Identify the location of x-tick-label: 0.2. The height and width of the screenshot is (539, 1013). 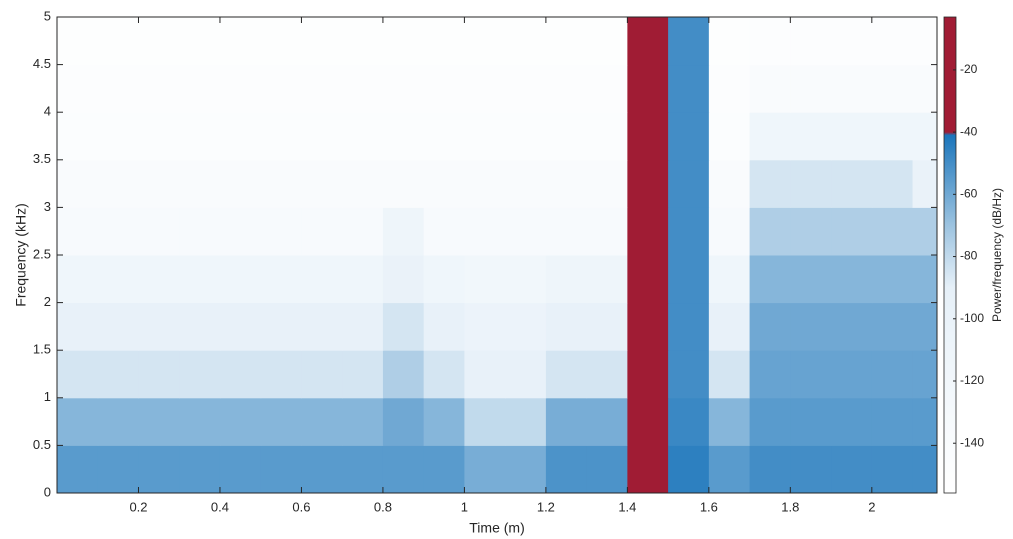
(138, 506).